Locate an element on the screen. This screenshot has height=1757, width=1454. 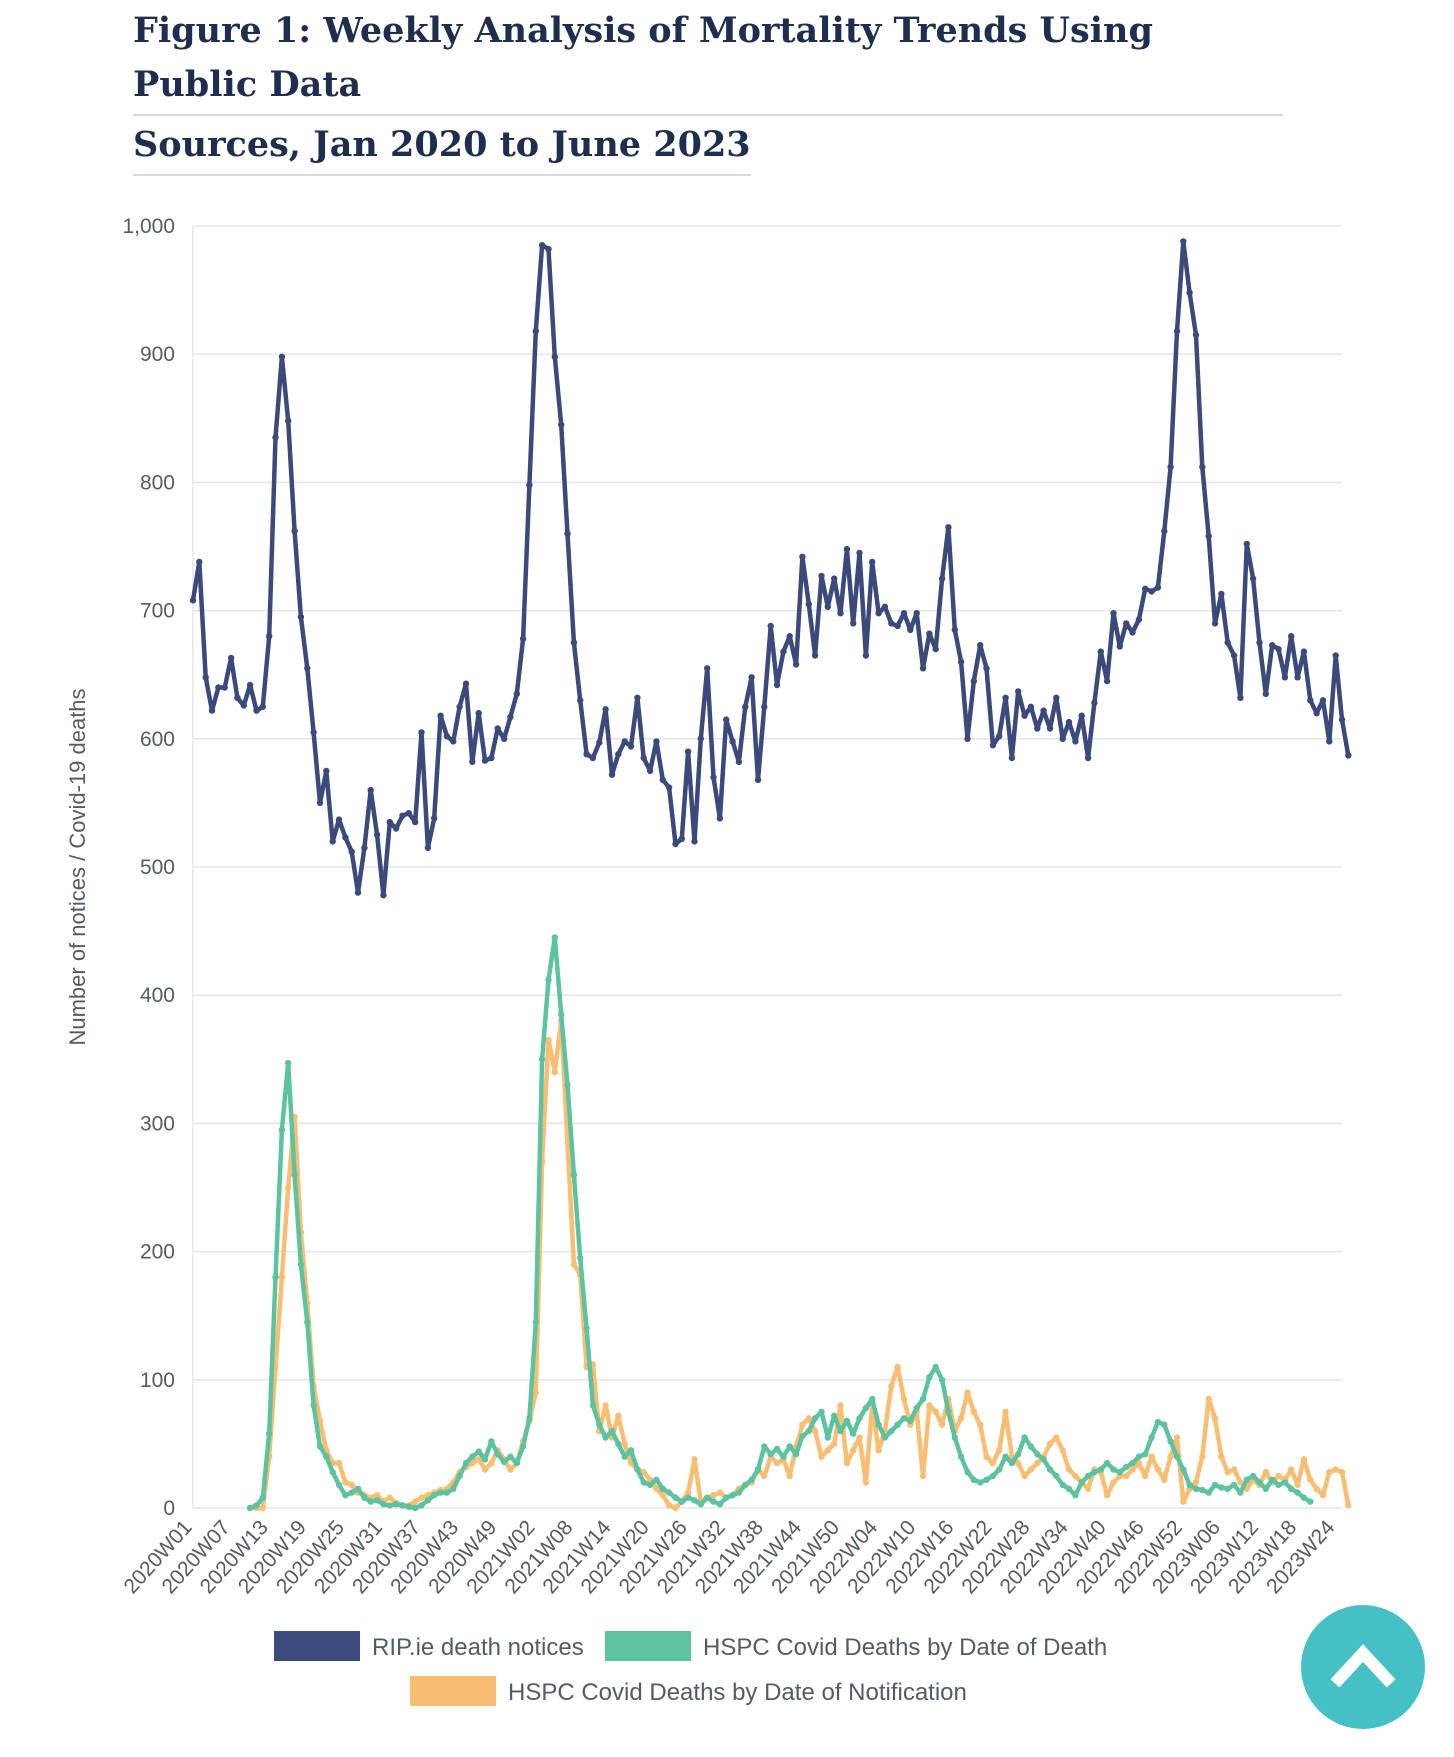
legend-label: HSPC Covid Deaths by Date of Death is located at coordinates (905, 1647).